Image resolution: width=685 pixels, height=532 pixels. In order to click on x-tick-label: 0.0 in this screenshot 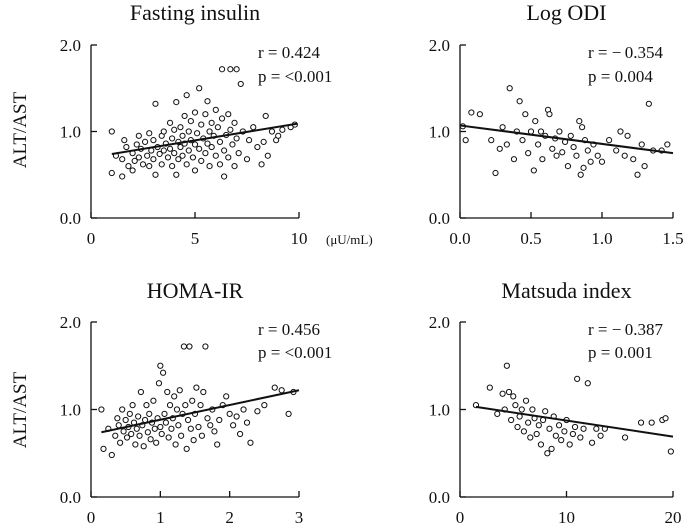, I will do `click(459, 238)`.